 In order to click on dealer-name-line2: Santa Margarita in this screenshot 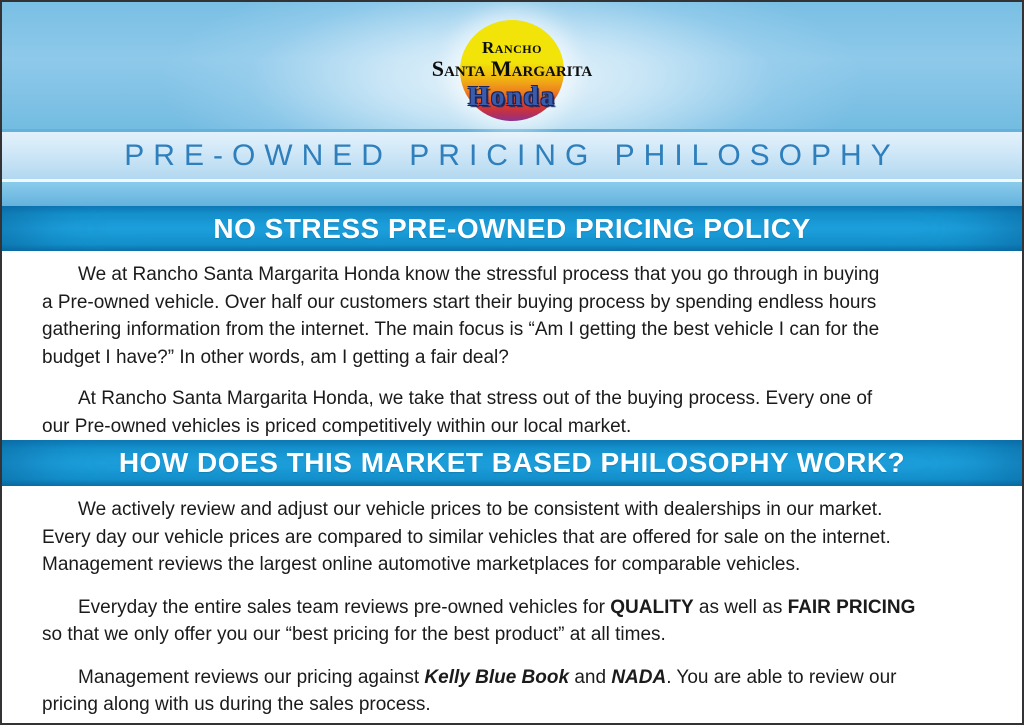, I will do `click(512, 68)`.